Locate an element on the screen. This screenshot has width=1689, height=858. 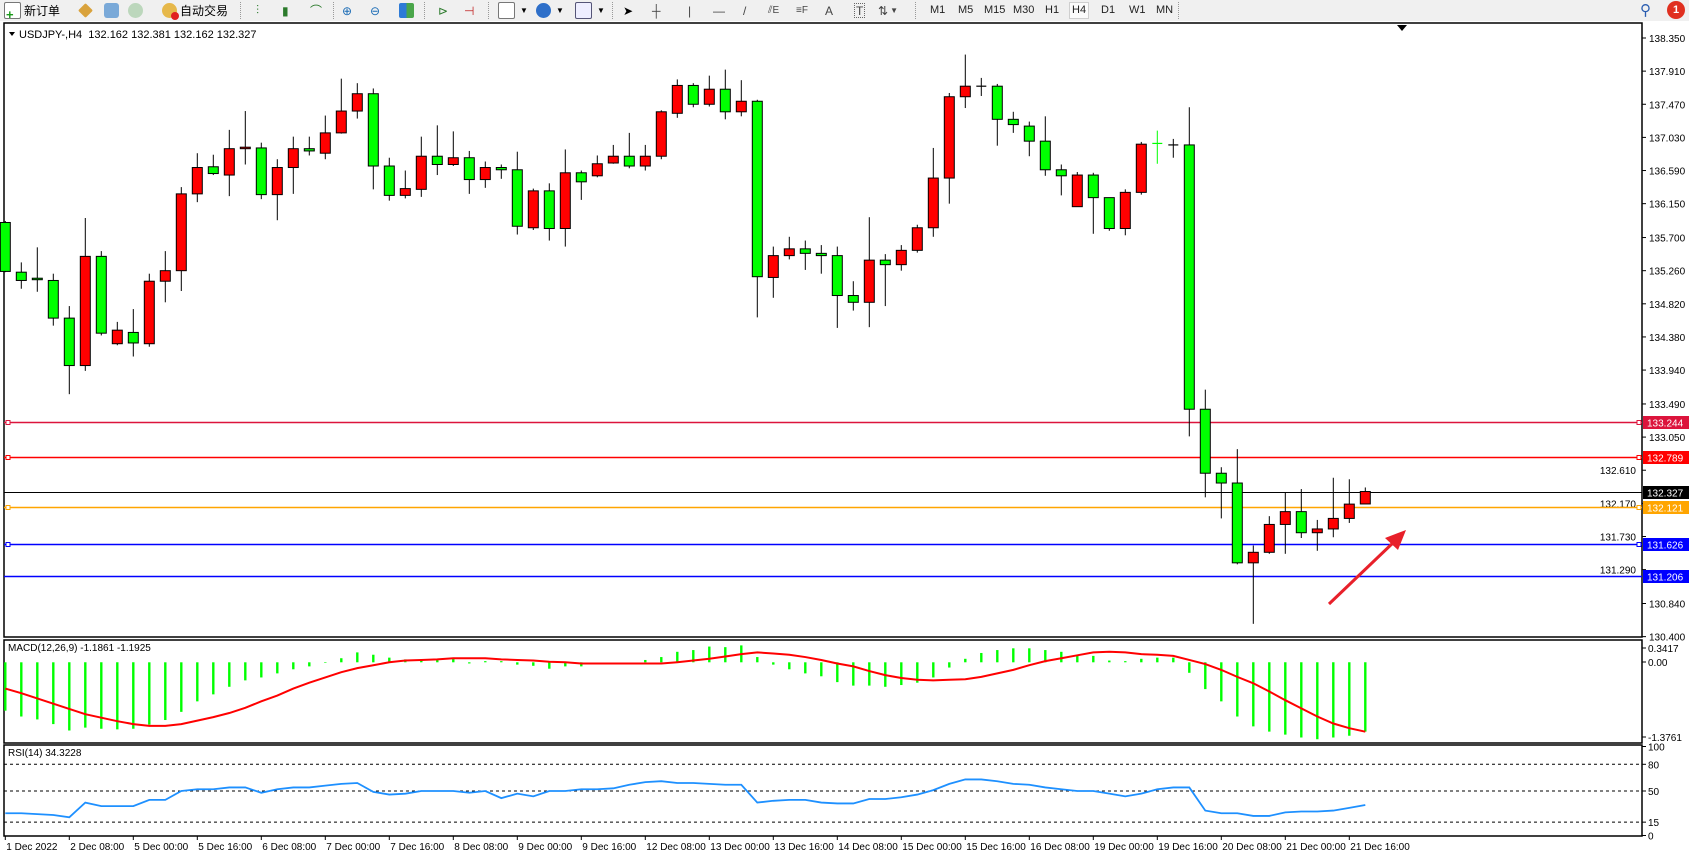
timeframe-w1: W1 is located at coordinates (1137, 10).